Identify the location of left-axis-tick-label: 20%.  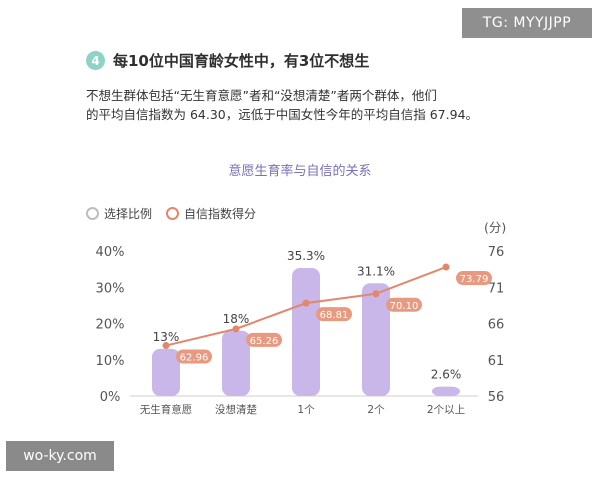
(110, 325).